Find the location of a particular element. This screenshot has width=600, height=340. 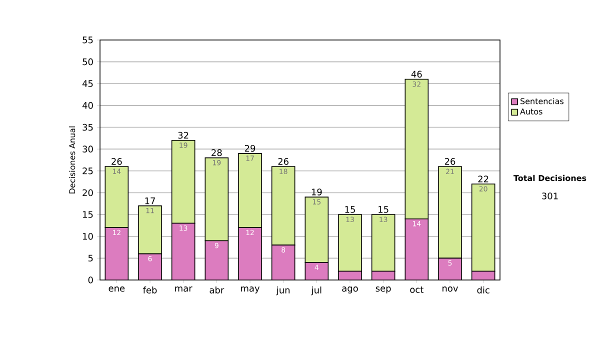

x-tick-label: sep is located at coordinates (383, 290).